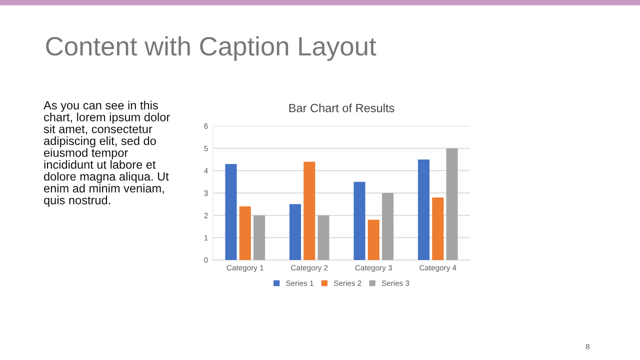 Image resolution: width=640 pixels, height=360 pixels. I want to click on text: As you can see in this chart, lorem ipsum dolor sit amet, consectetur adipiscing elit, sed do eiusmod tempor incididunt ut labore et dolore magna aliqua. Ut enim ad minim veniam, quis nostrud., so click(107, 153).